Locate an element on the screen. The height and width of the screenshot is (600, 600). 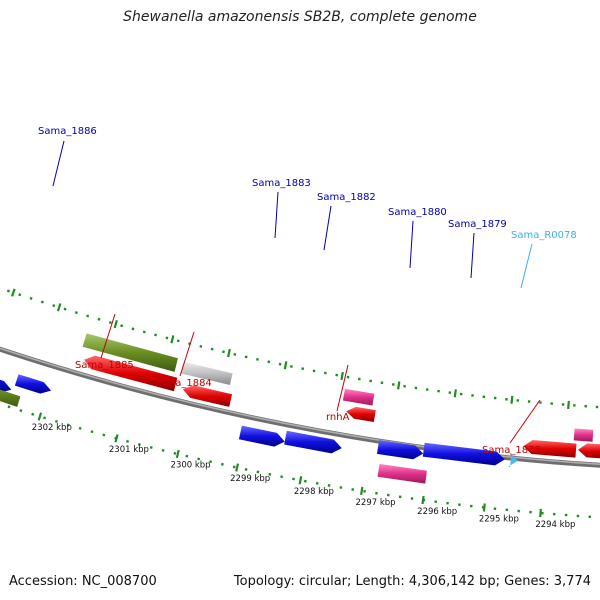
accession-label: Accession: NC_008700 is located at coordinates (83, 581).